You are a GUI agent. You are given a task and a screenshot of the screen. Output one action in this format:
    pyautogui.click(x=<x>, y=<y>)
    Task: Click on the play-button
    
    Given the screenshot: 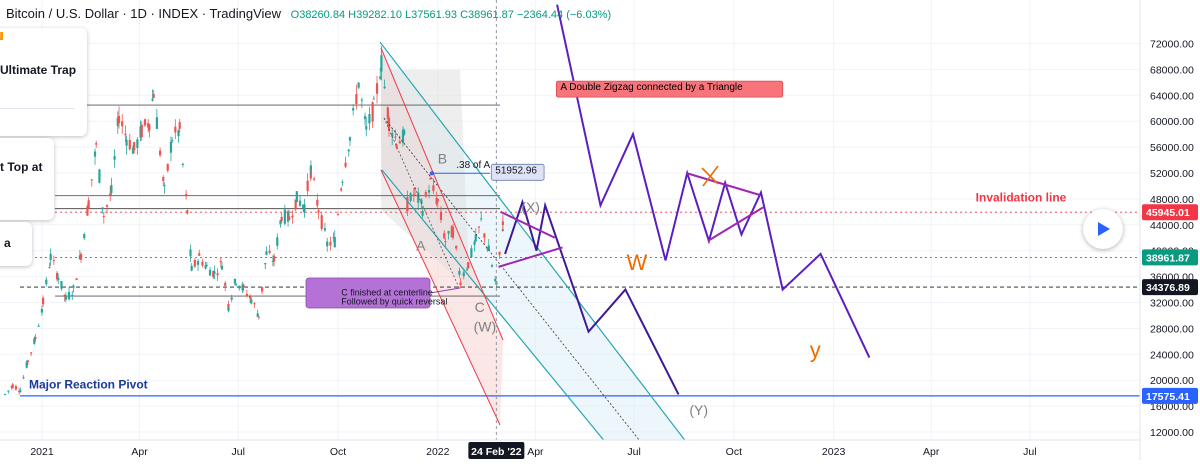 What is the action you would take?
    pyautogui.click(x=1103, y=229)
    